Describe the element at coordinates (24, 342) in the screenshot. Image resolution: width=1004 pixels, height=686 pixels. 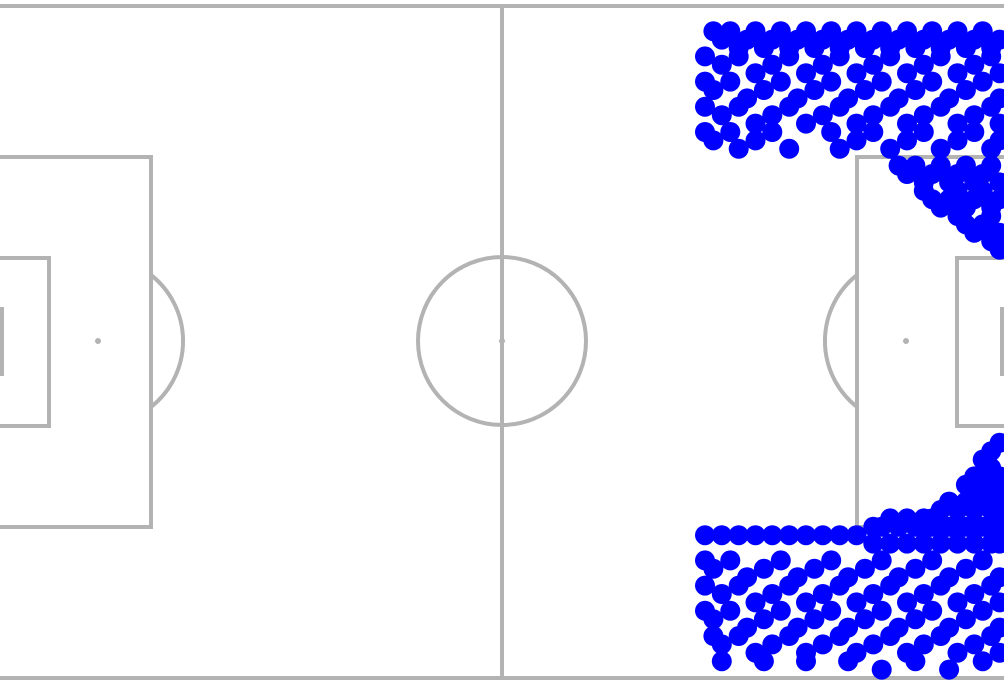
I see `left-six-yard-box` at that location.